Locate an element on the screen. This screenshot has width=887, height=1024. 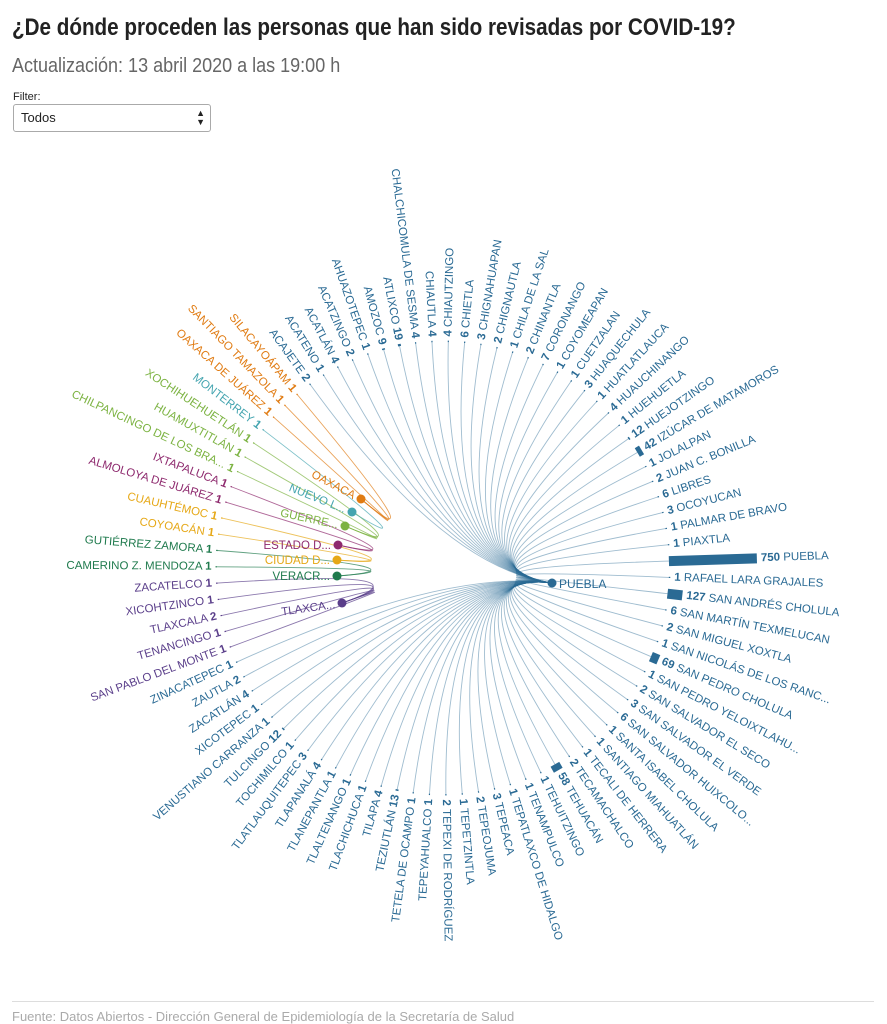
node-label-tepexi-de-rodriguez: 2 TEPEXI DE RODRÍGUEZ is located at coordinates (447, 870).